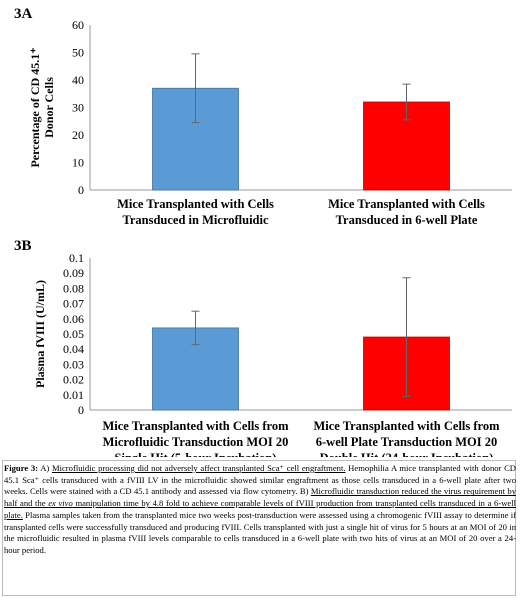 This screenshot has width=520, height=598. I want to click on category-label: Microfluidic Transduction MOI 20, so click(196, 442).